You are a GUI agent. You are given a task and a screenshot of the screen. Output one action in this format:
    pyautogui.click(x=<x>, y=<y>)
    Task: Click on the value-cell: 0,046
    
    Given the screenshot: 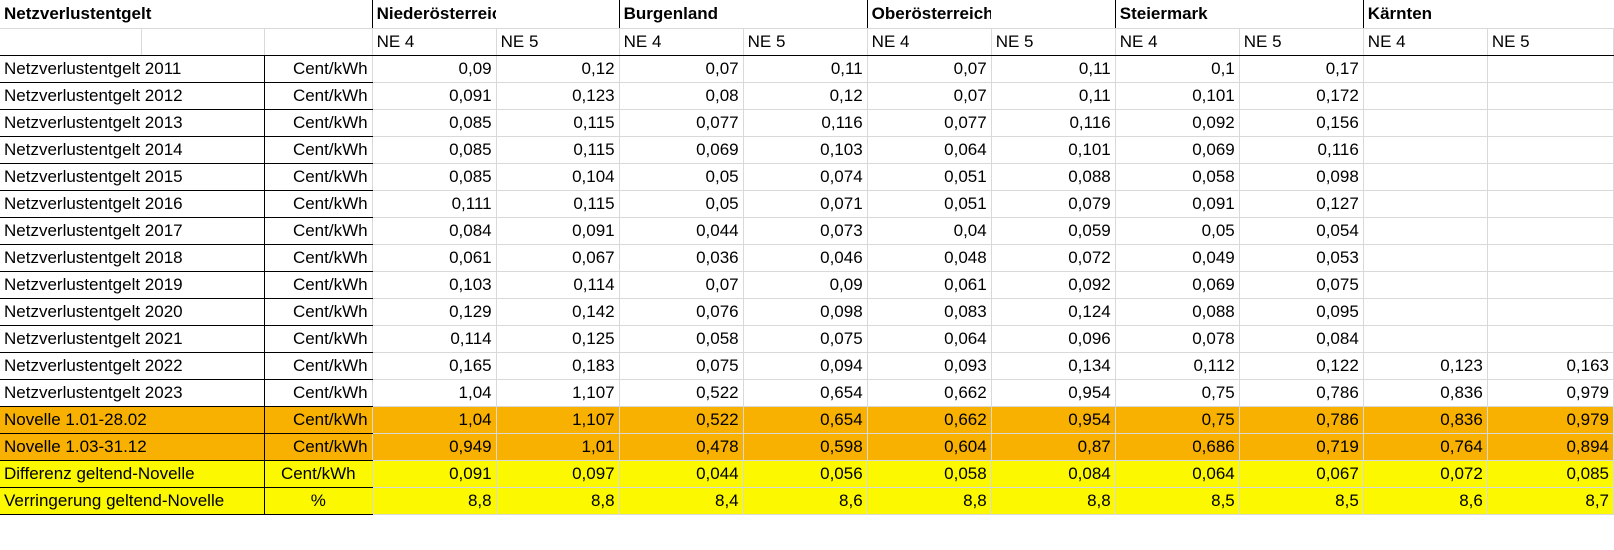 What is the action you would take?
    pyautogui.click(x=805, y=258)
    